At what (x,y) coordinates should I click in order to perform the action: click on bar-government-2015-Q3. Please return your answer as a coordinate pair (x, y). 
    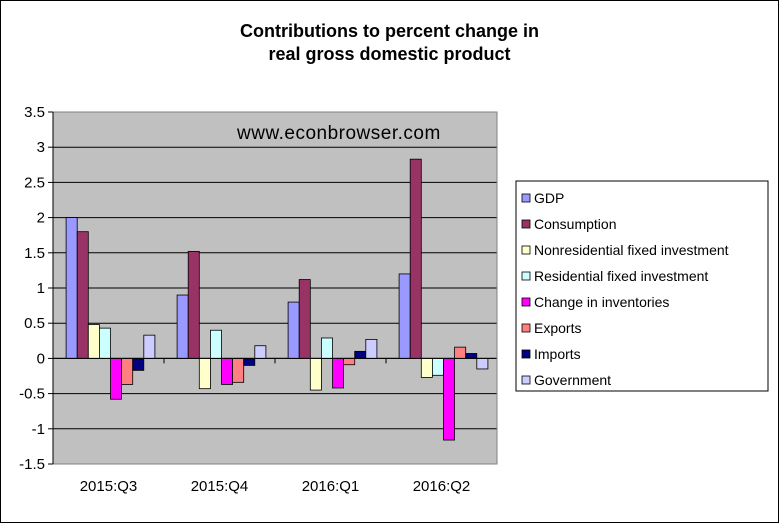
    Looking at the image, I should click on (149, 346).